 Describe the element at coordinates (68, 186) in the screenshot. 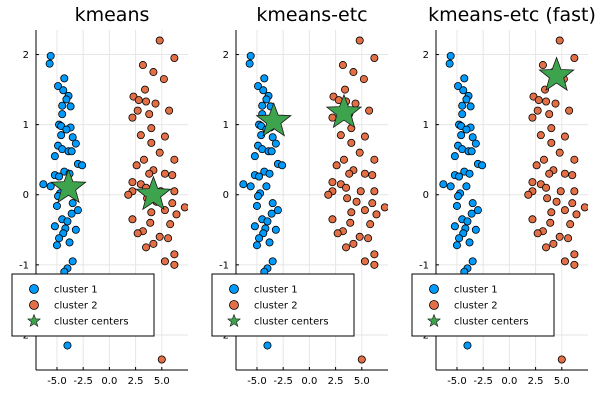

I see `cluster-center-marker` at that location.